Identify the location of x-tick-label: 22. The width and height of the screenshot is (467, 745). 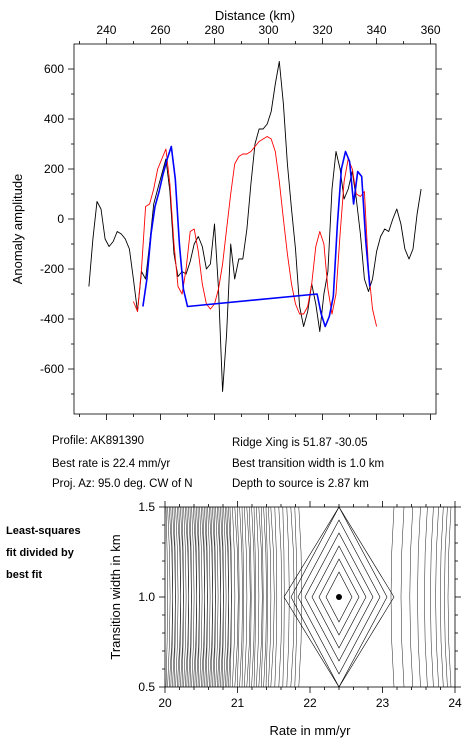
(310, 703).